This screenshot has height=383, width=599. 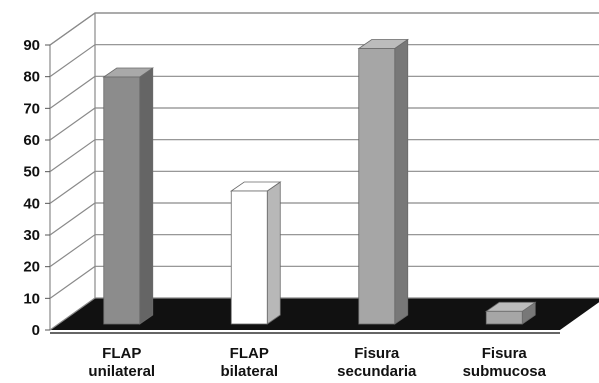 I want to click on y-tick-label: 90, so click(x=31, y=45).